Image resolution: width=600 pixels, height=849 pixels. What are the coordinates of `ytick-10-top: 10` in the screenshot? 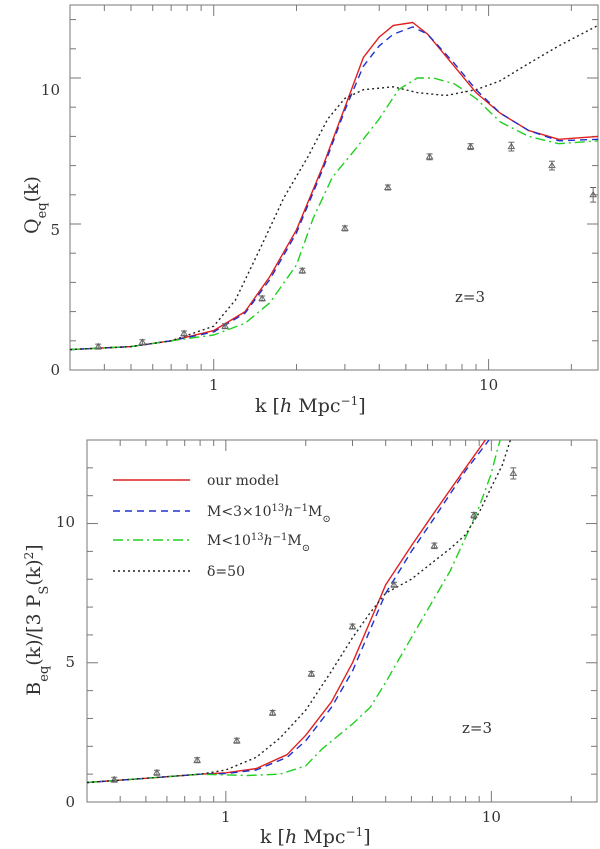 It's located at (50, 90).